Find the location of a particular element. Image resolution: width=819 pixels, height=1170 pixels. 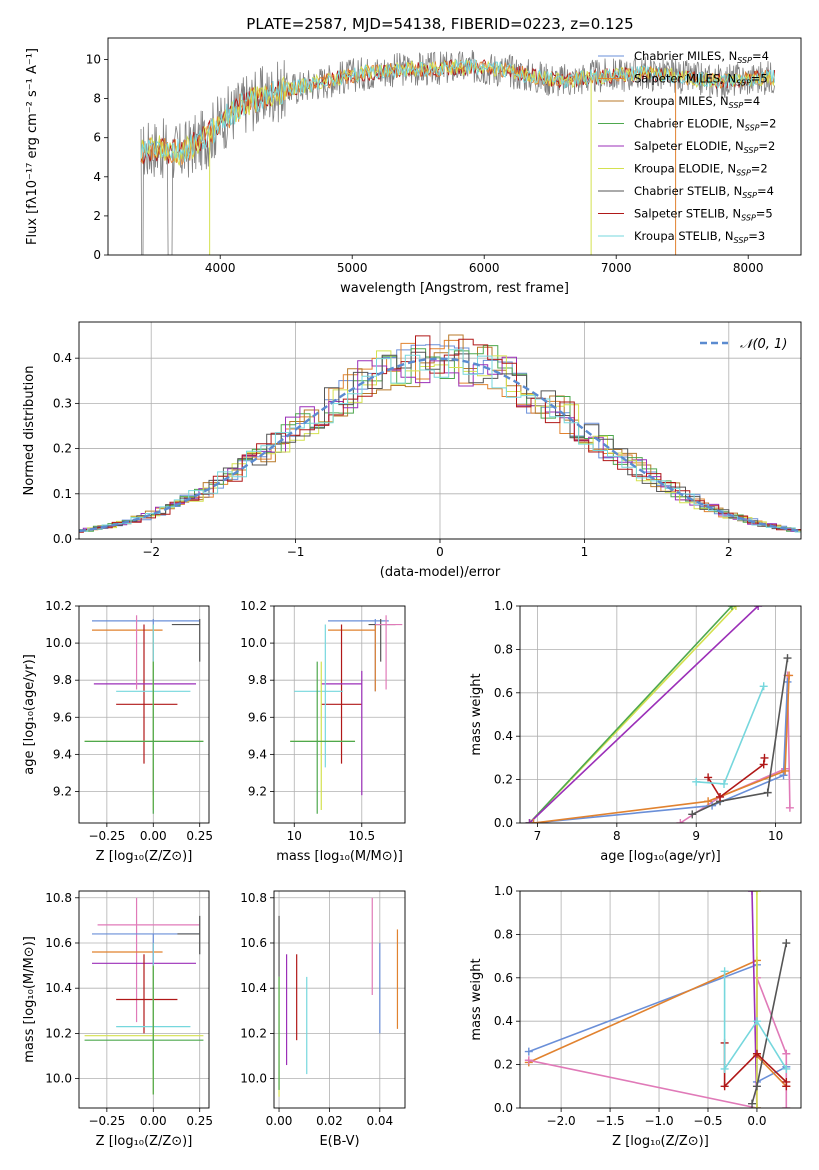

y-tick-label: 8 is located at coordinates (97, 99).